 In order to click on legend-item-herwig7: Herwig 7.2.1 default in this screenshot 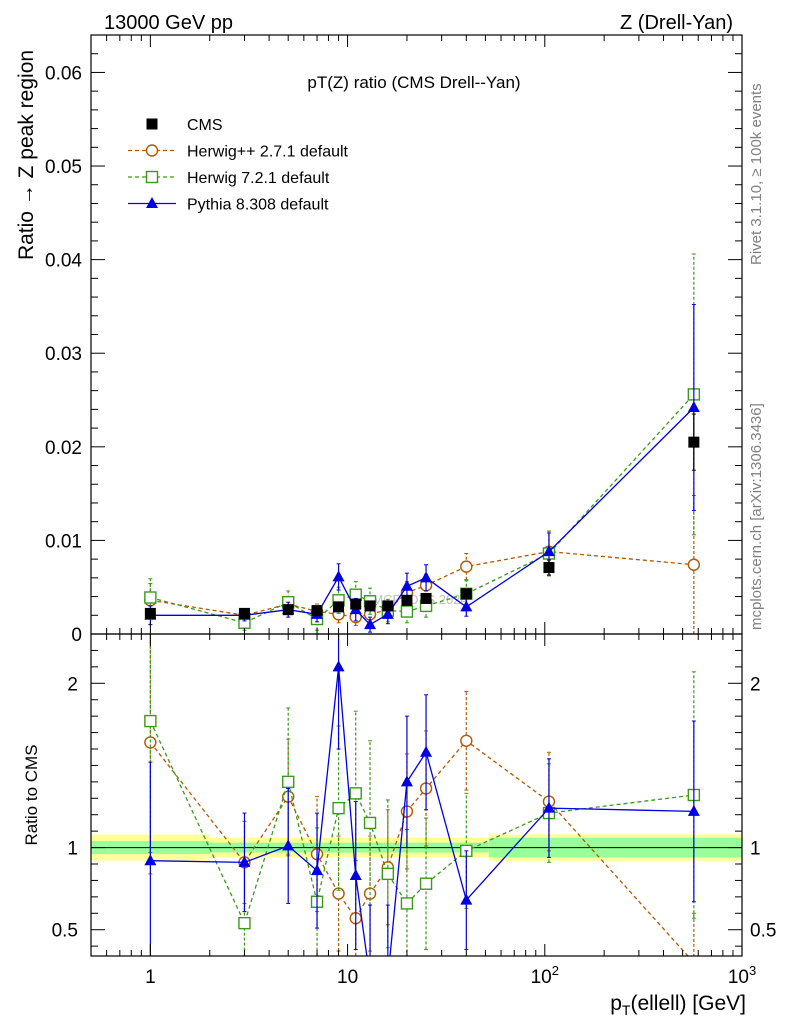, I will do `click(229, 178)`.